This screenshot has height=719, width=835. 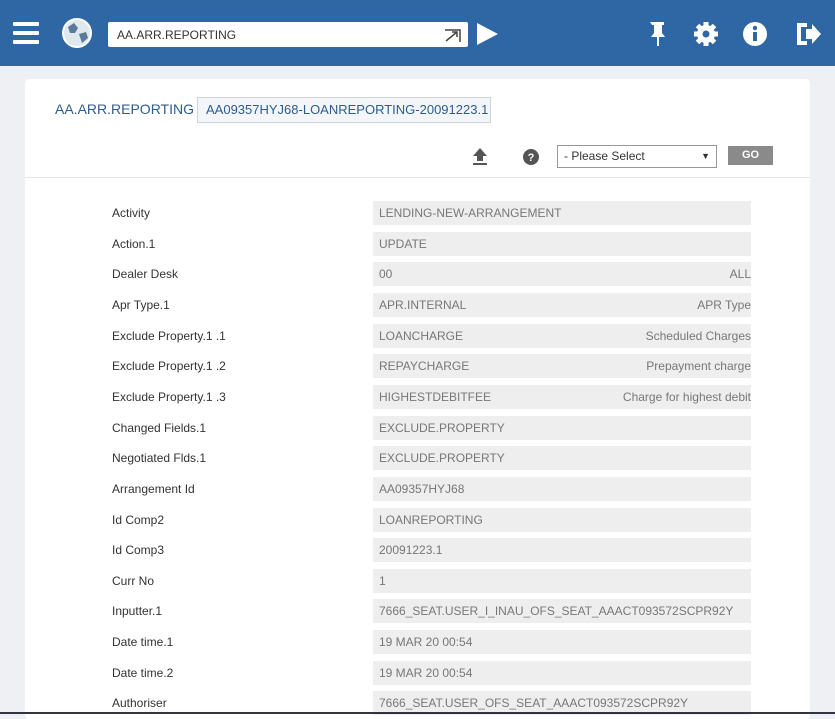 I want to click on top-bar: AA.ARR.REPORTING, so click(x=417, y=33).